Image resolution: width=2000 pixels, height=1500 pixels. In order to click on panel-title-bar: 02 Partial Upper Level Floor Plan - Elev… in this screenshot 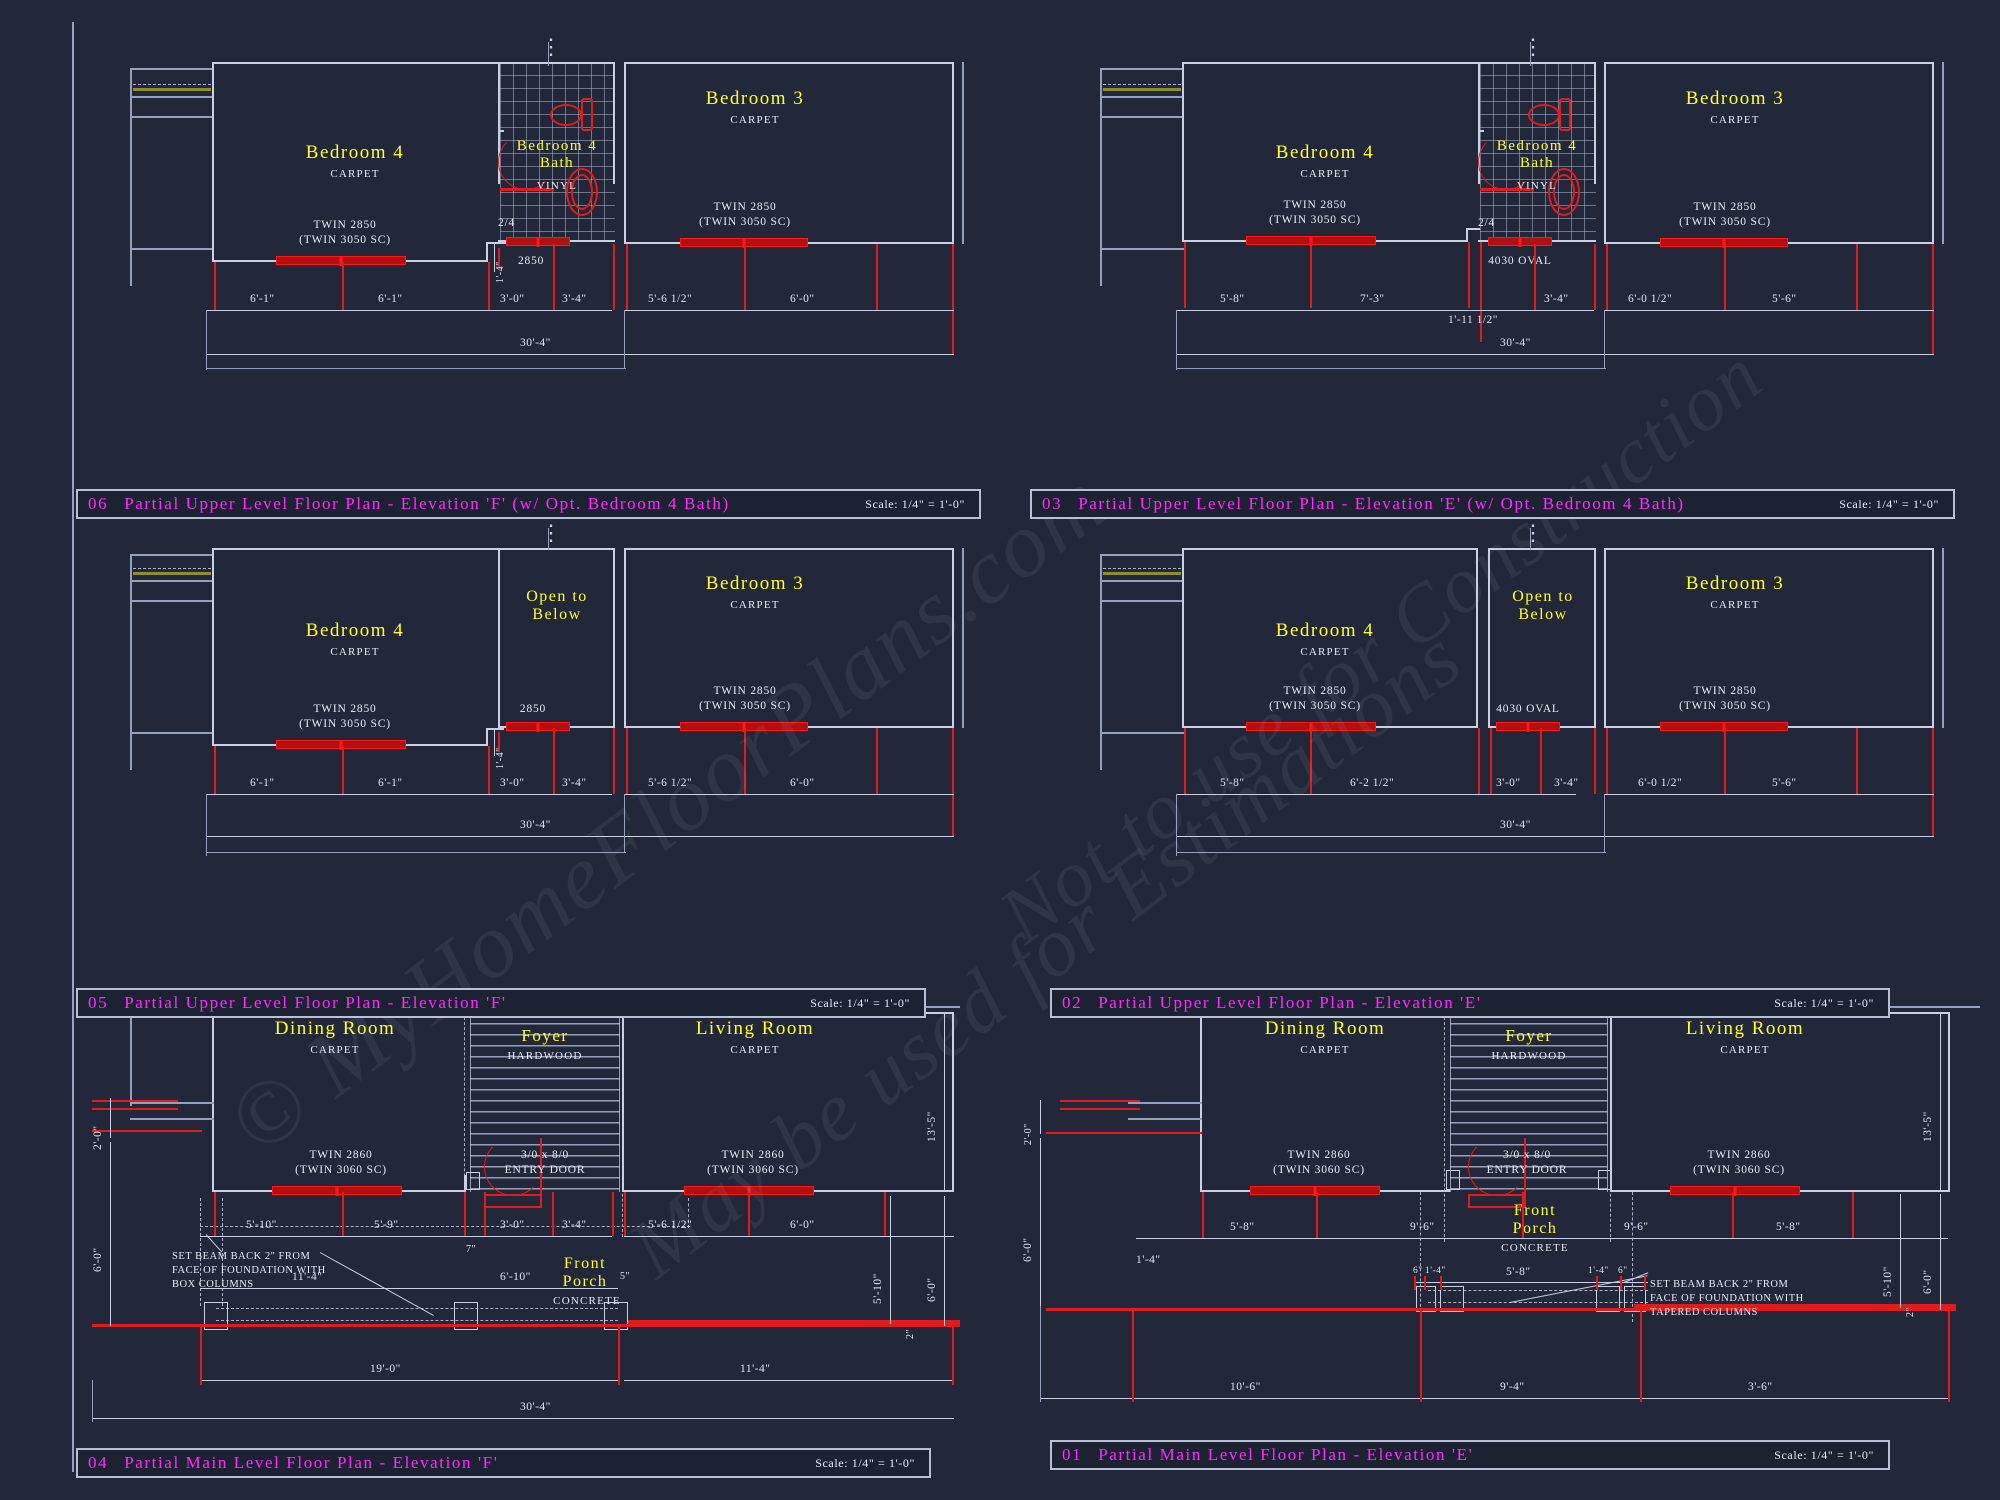, I will do `click(1470, 1003)`.